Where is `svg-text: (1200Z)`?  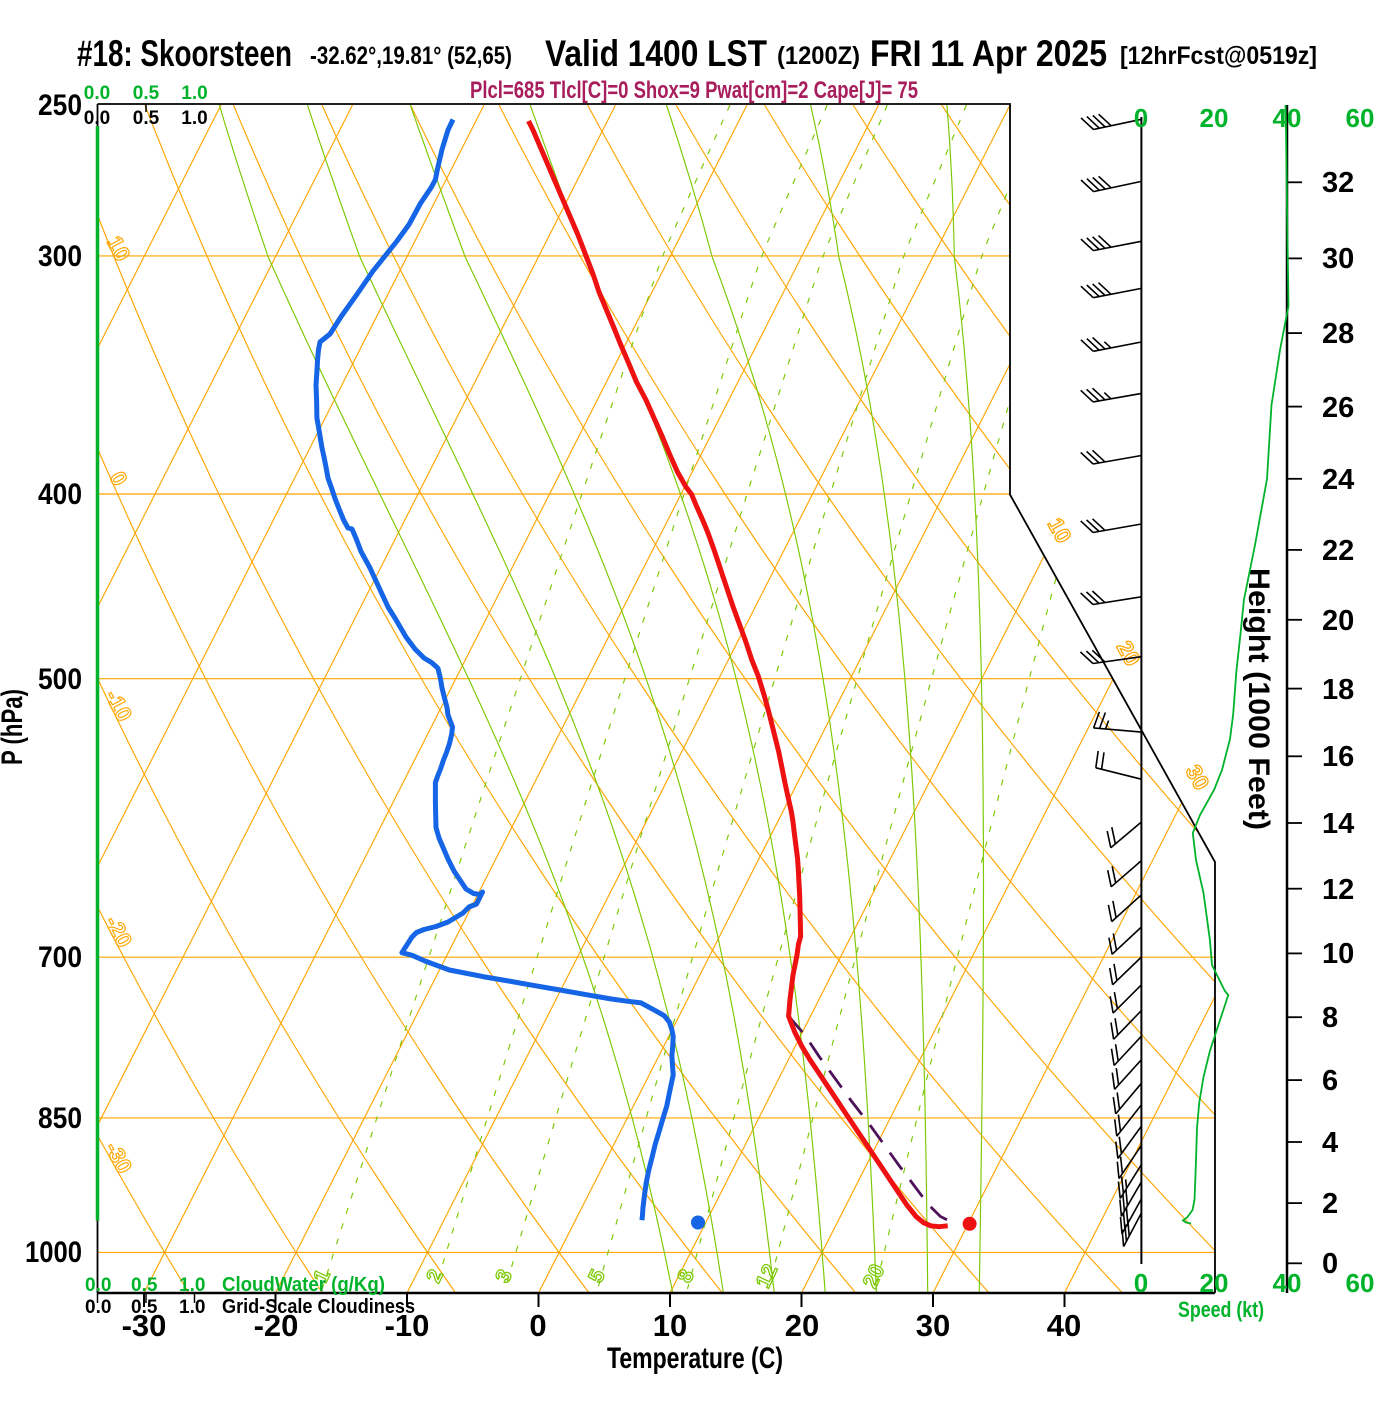 svg-text: (1200Z) is located at coordinates (818, 56).